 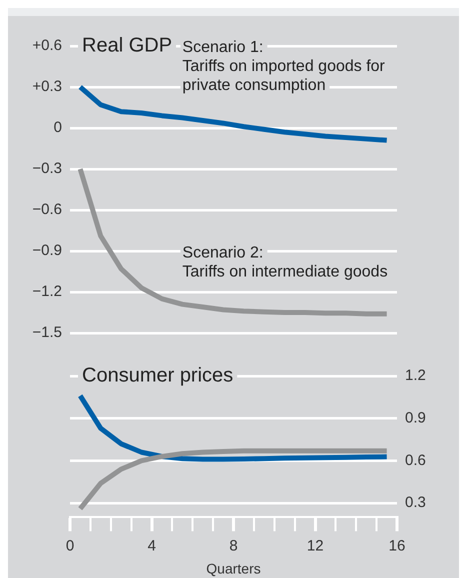 I want to click on y2-tick-label: 0.3, so click(x=415, y=503).